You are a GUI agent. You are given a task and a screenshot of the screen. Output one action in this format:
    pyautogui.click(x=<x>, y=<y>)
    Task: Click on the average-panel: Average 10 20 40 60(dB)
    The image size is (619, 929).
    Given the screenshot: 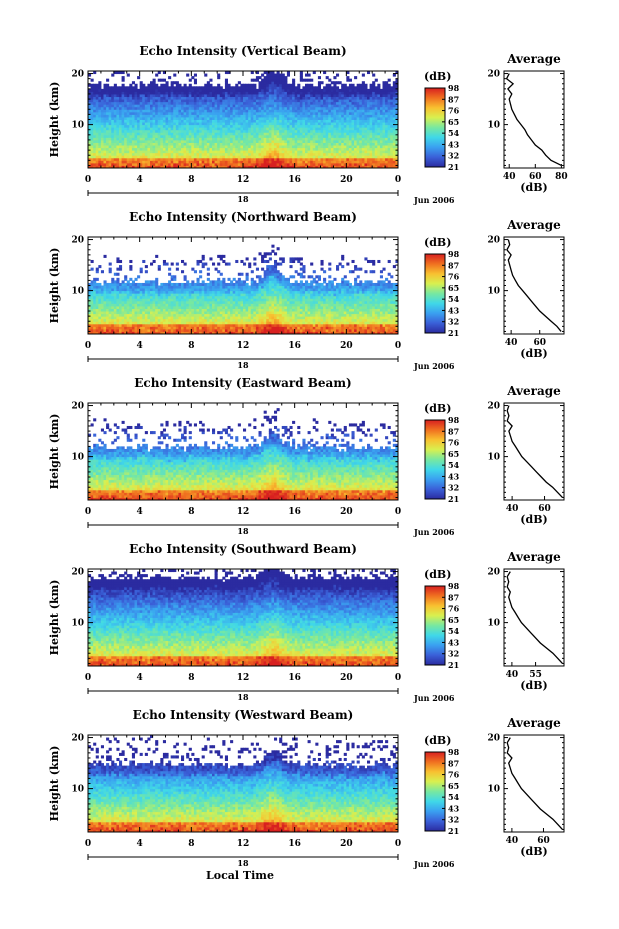 What is the action you would take?
    pyautogui.click(x=526, y=289)
    